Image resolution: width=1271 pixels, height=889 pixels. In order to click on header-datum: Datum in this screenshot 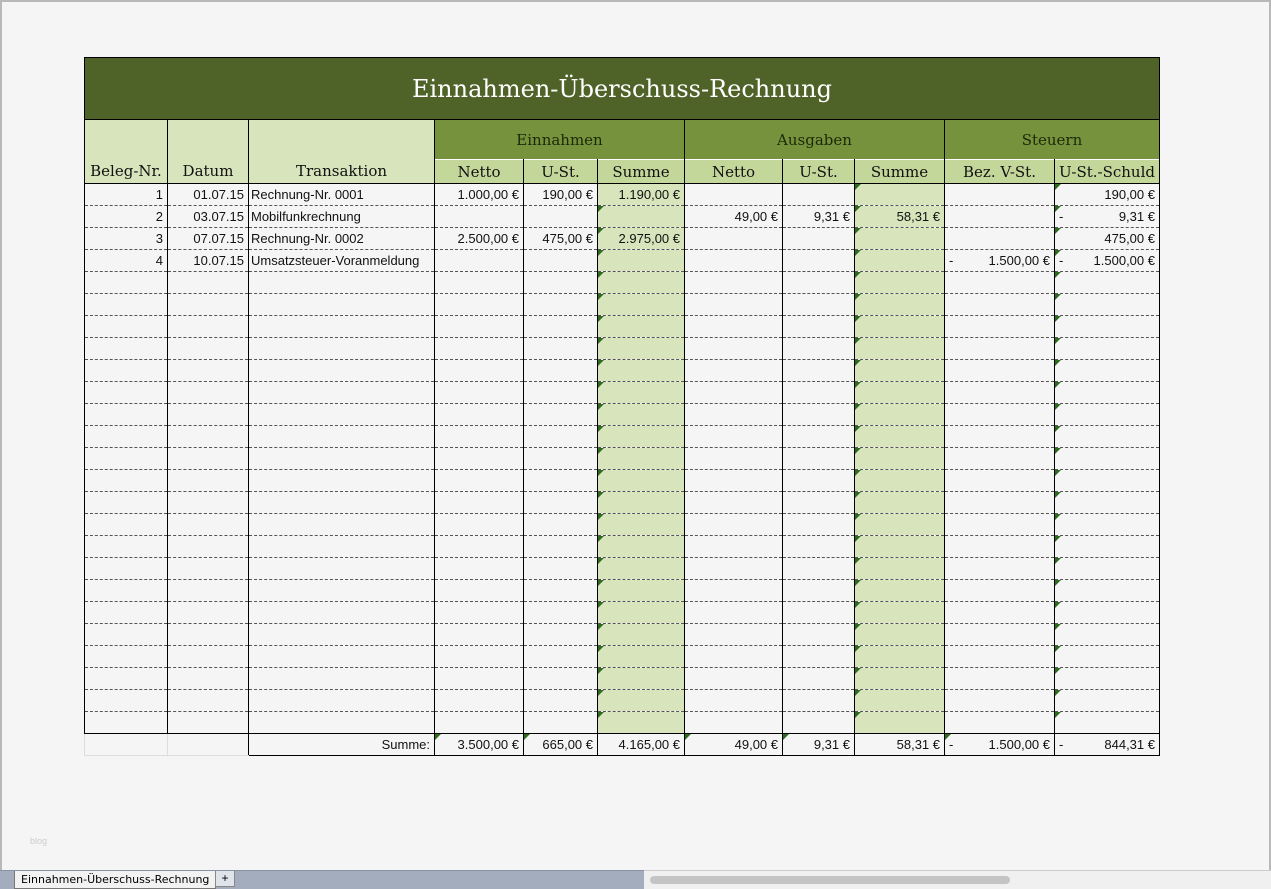, I will do `click(208, 151)`.